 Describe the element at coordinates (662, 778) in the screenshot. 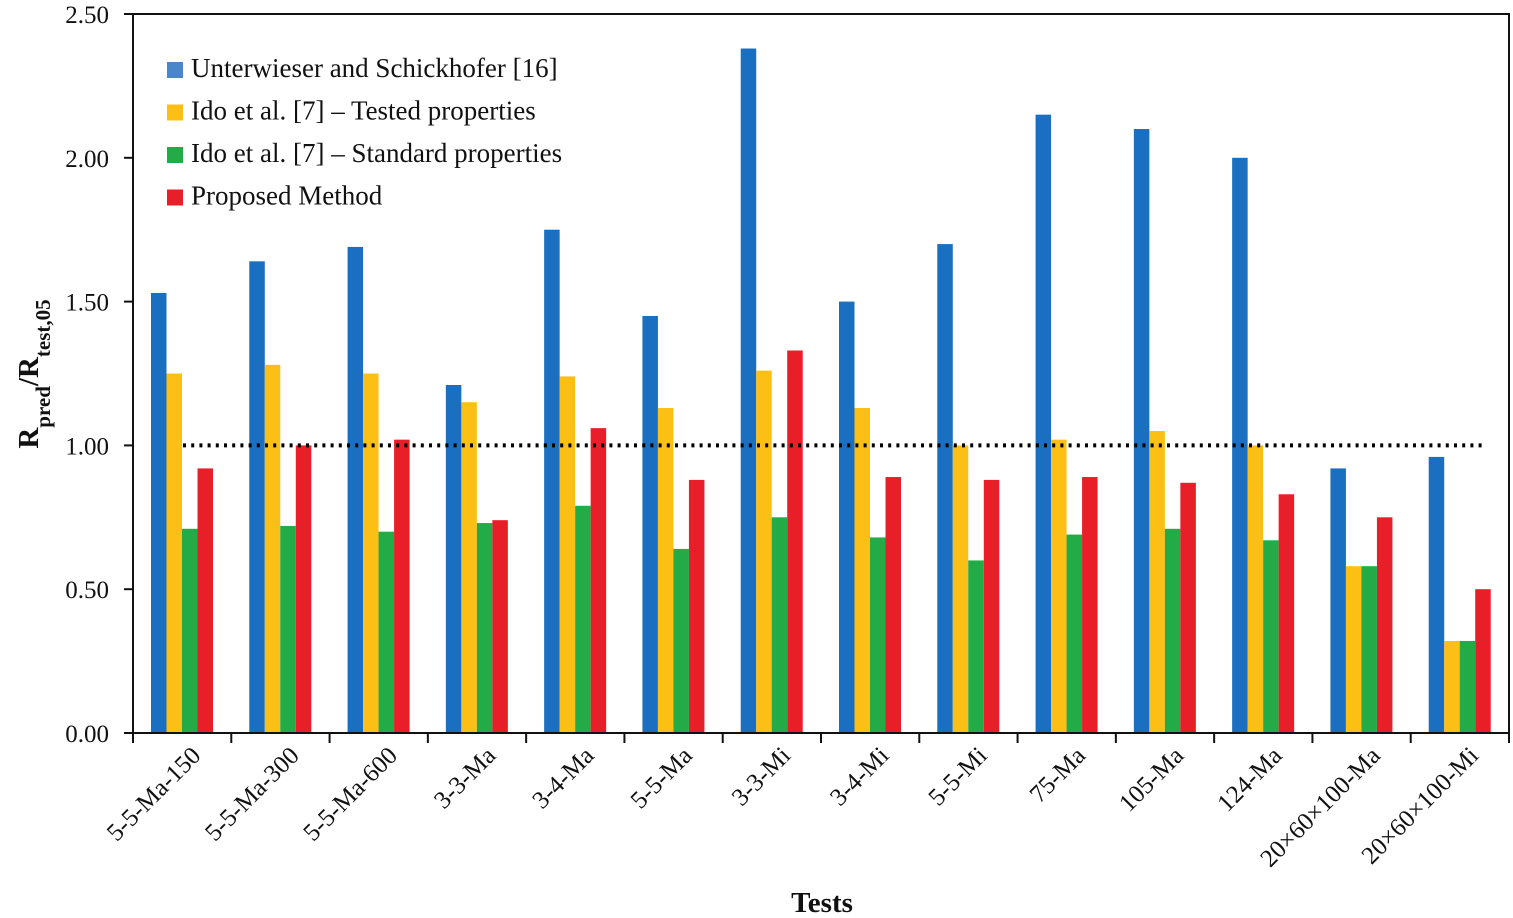

I see `x-category-label: 5-5-Ma` at that location.